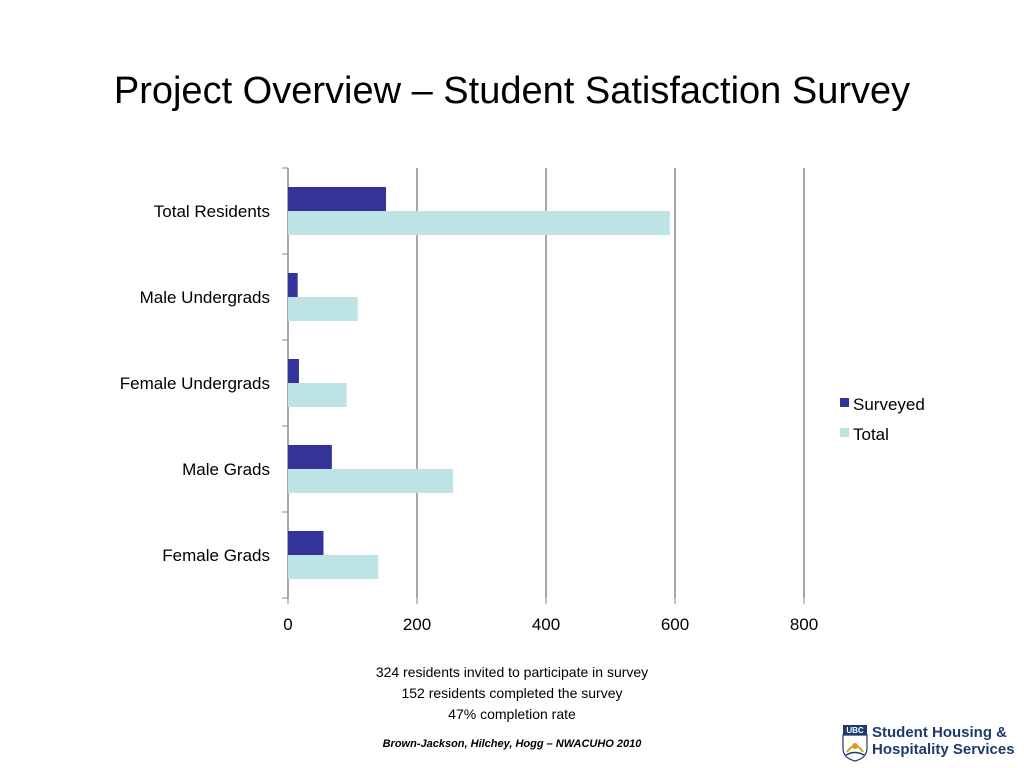  I want to click on category-label: Male Undergrads, so click(205, 297).